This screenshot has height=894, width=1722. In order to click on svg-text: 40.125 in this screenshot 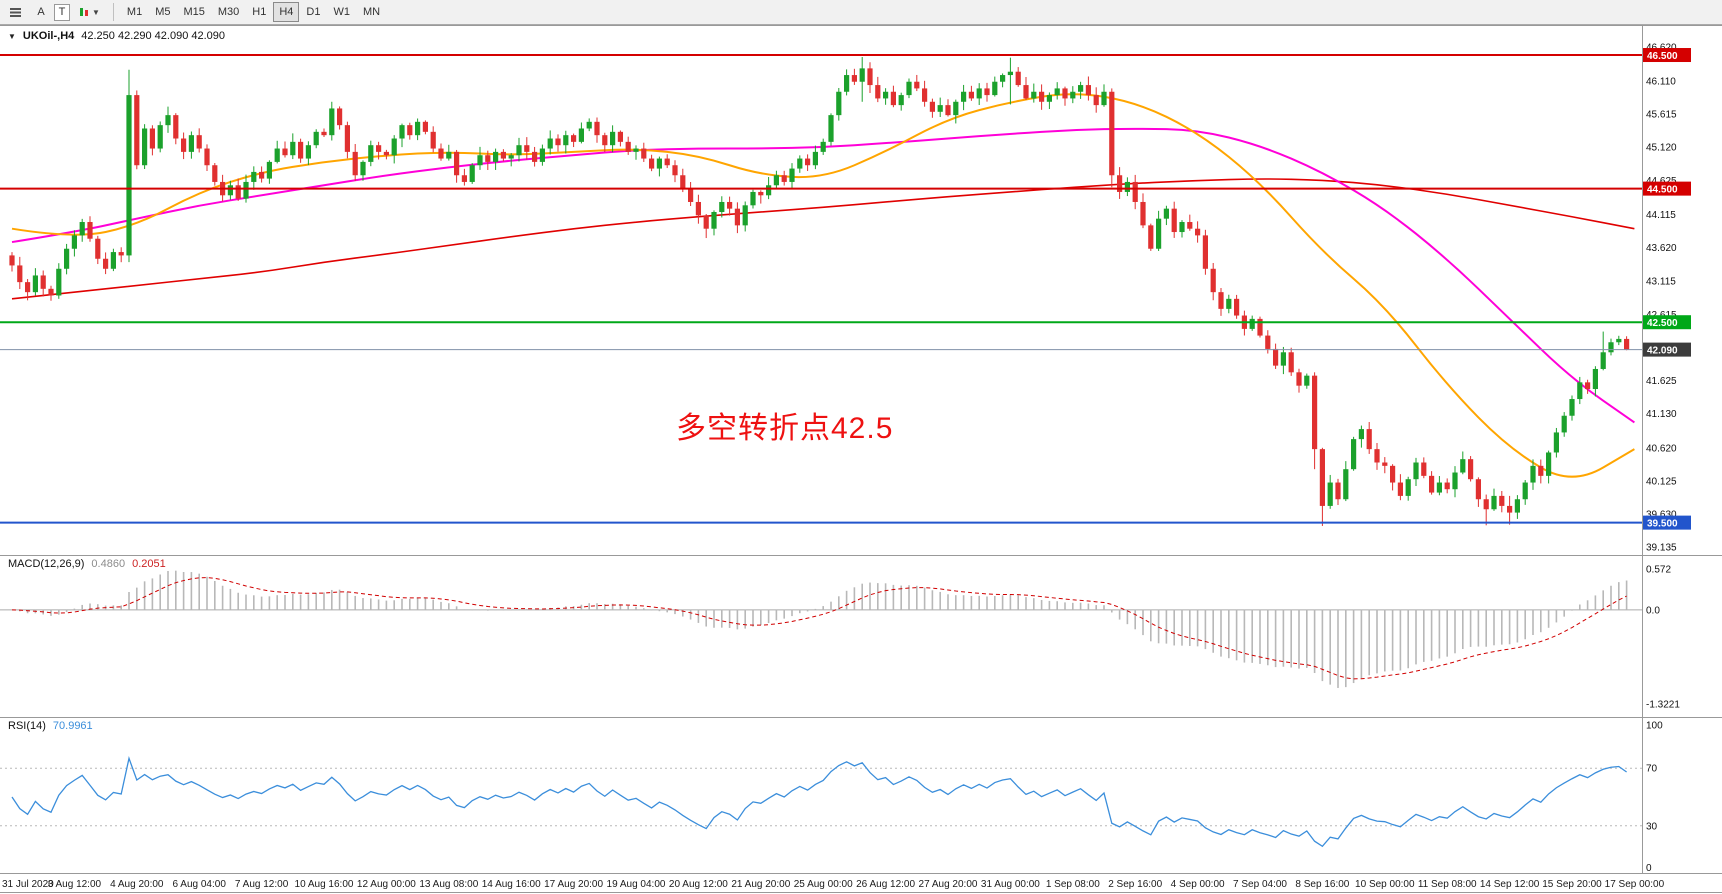, I will do `click(1661, 481)`.